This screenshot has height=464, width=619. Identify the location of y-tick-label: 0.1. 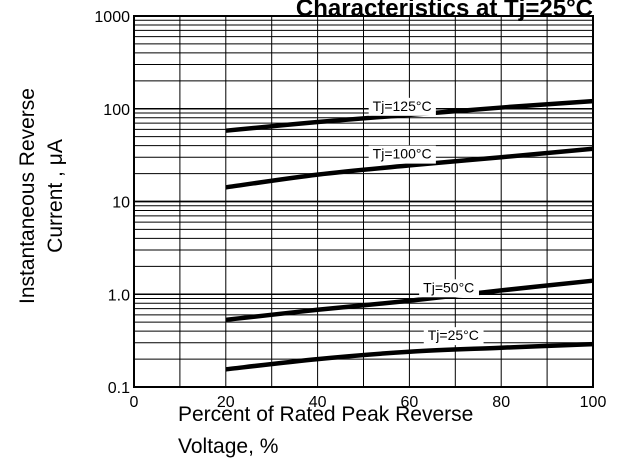
(119, 388).